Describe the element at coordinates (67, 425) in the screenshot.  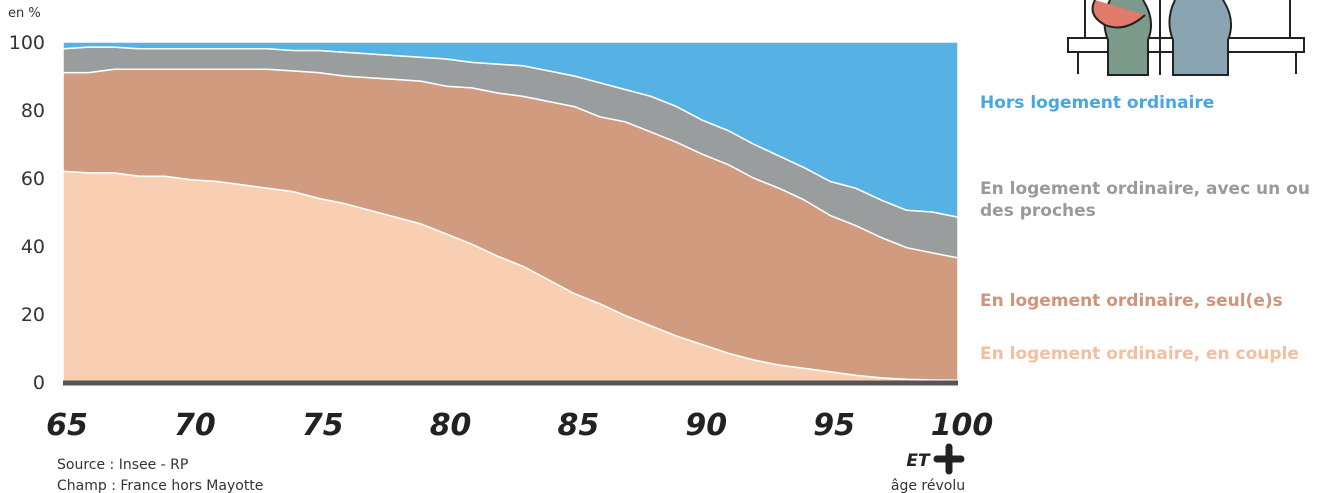
I see `x-tick-label: 65` at that location.